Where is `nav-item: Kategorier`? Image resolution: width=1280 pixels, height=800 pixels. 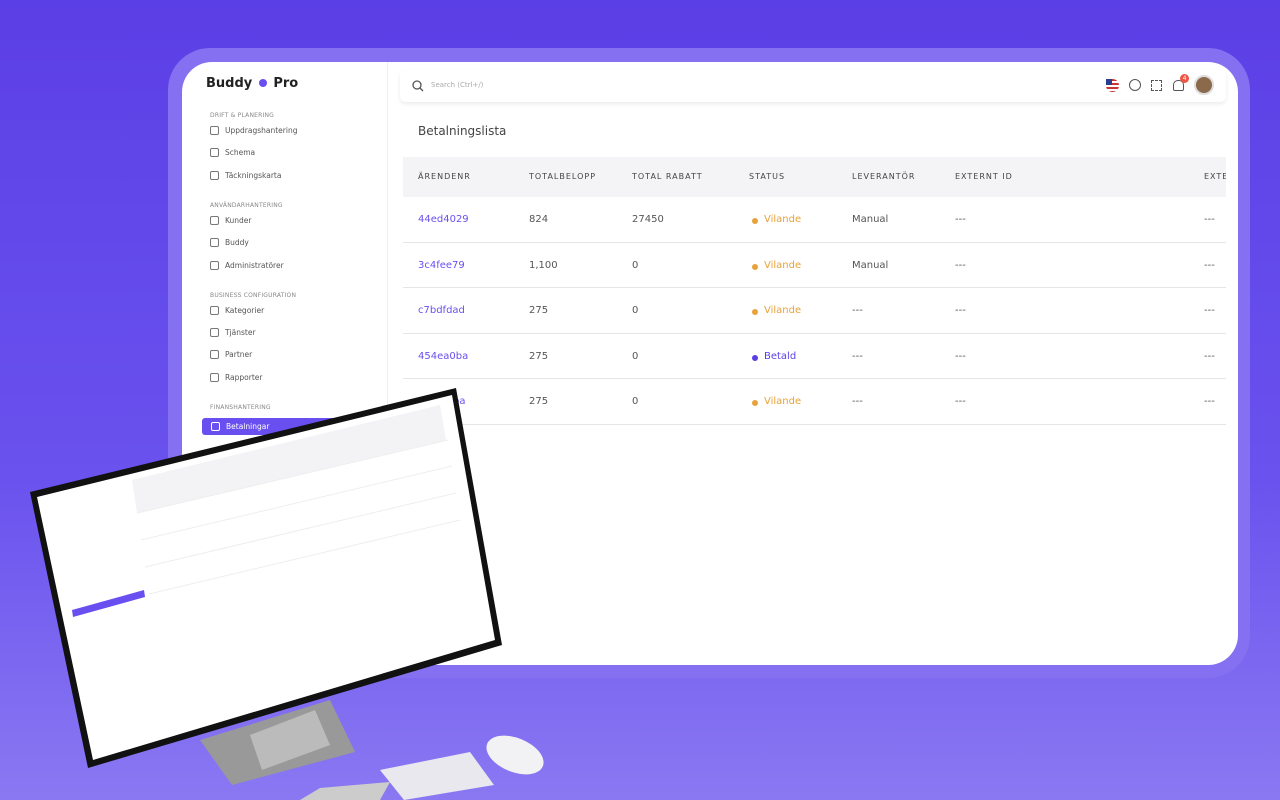 nav-item: Kategorier is located at coordinates (237, 310).